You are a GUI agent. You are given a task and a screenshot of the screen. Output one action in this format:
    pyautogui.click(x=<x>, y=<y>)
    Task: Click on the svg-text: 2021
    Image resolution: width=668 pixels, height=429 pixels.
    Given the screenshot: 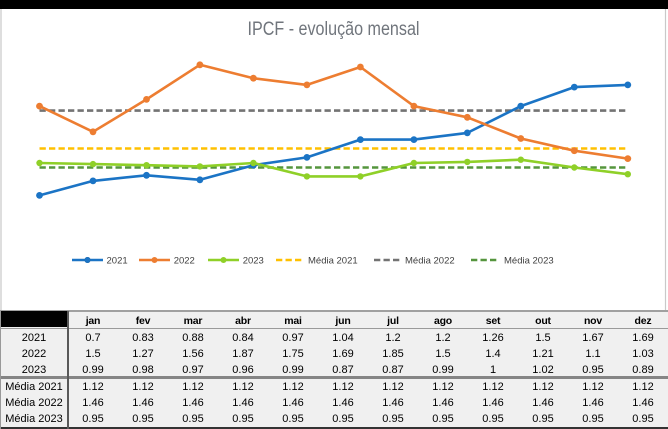 What is the action you would take?
    pyautogui.click(x=117, y=260)
    